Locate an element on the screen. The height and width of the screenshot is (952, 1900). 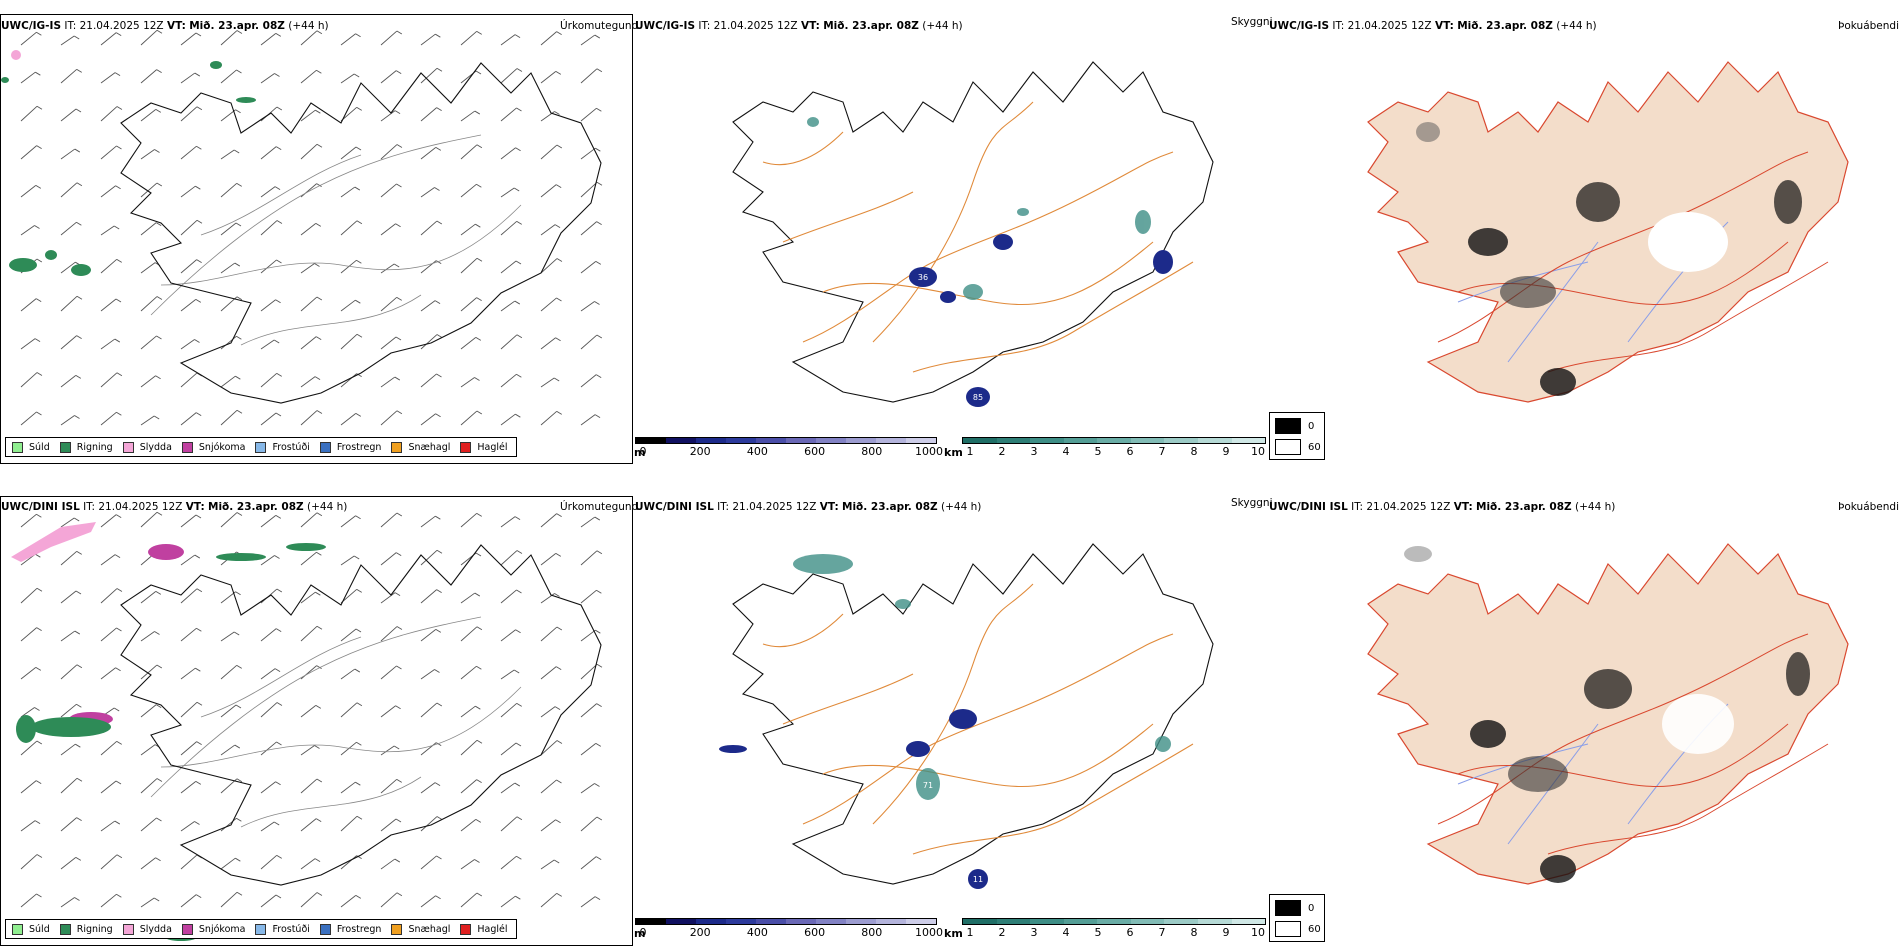
iceland-coastline-row2 is located at coordinates (361, 715).